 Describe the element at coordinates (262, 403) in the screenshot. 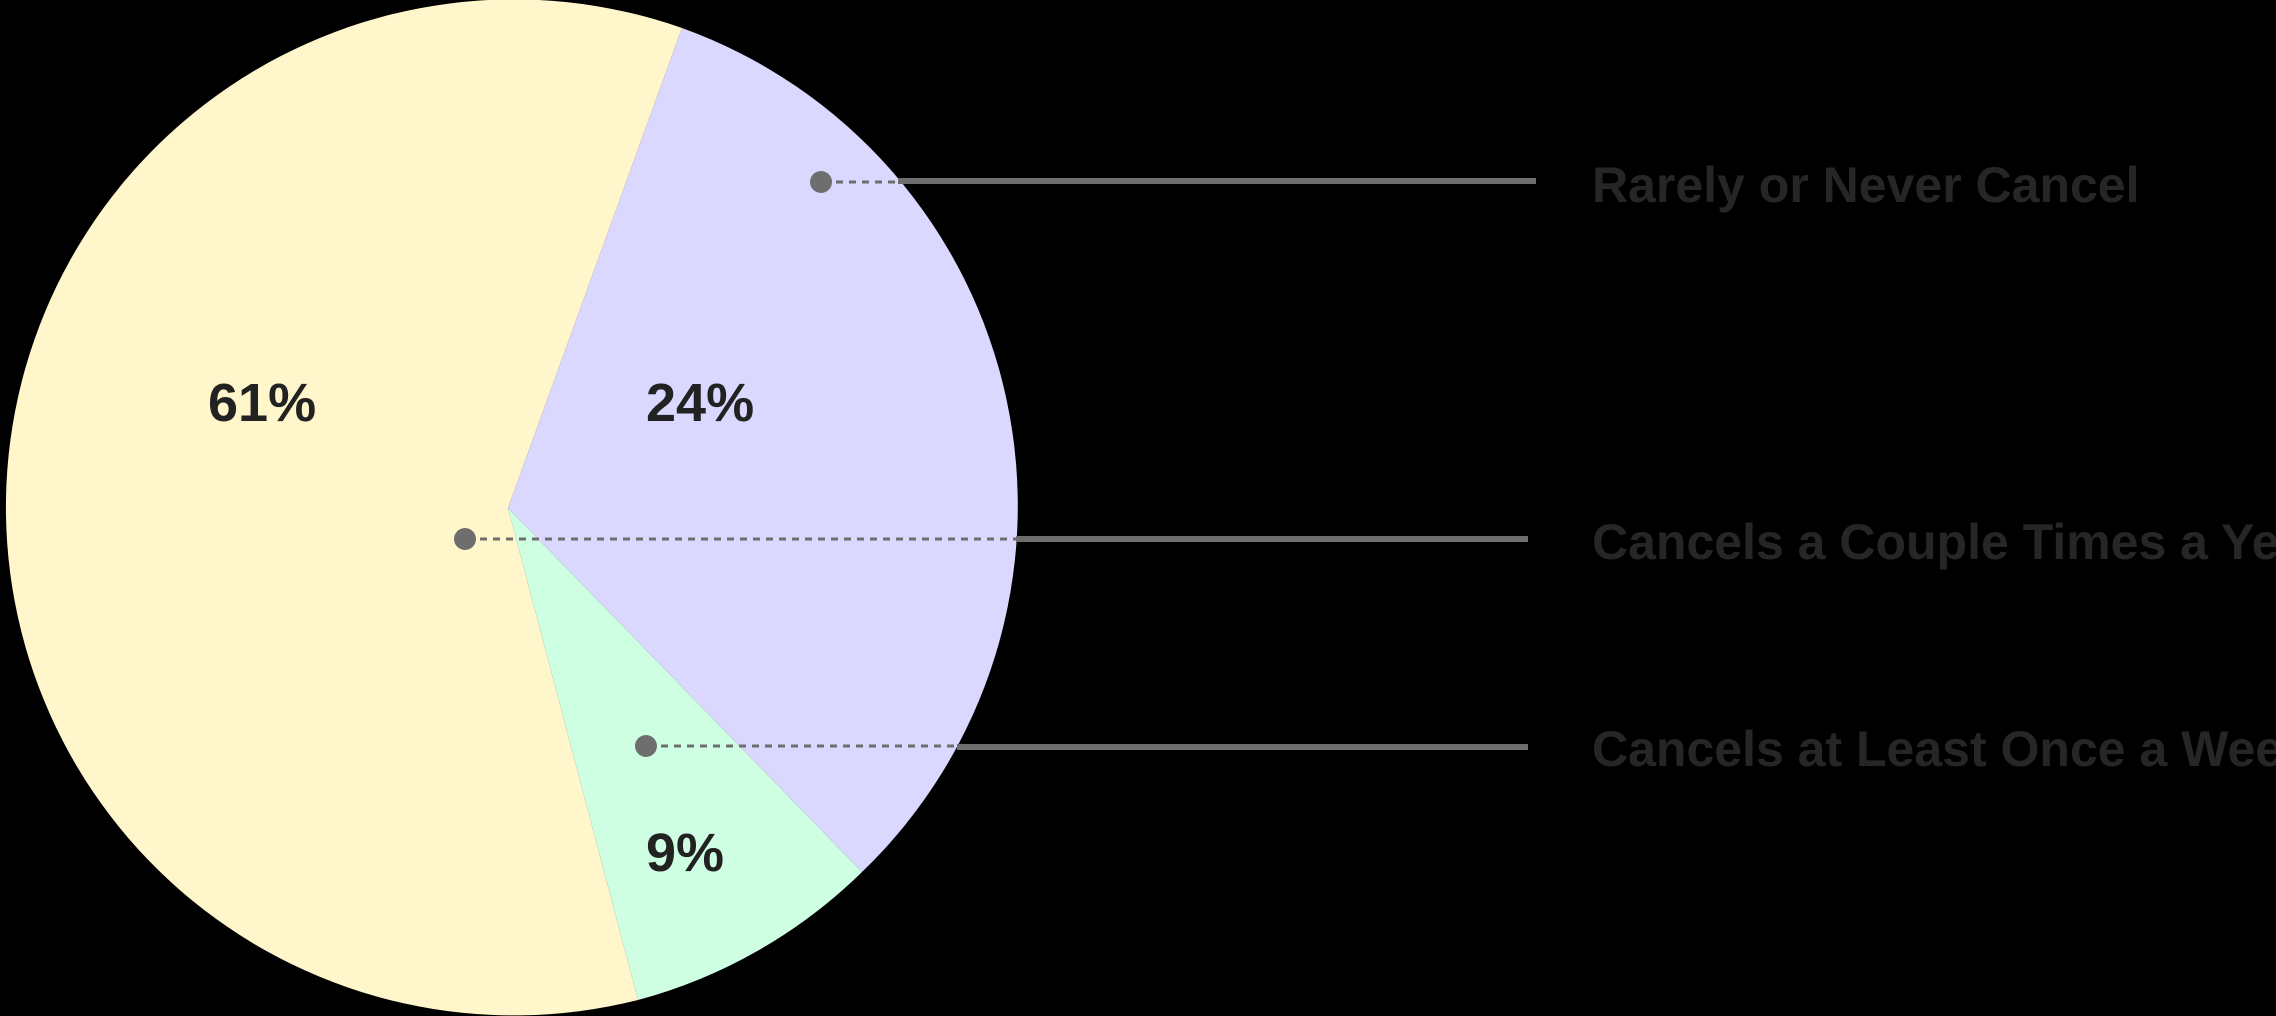

I see `pct-label-yellow: 61%` at that location.